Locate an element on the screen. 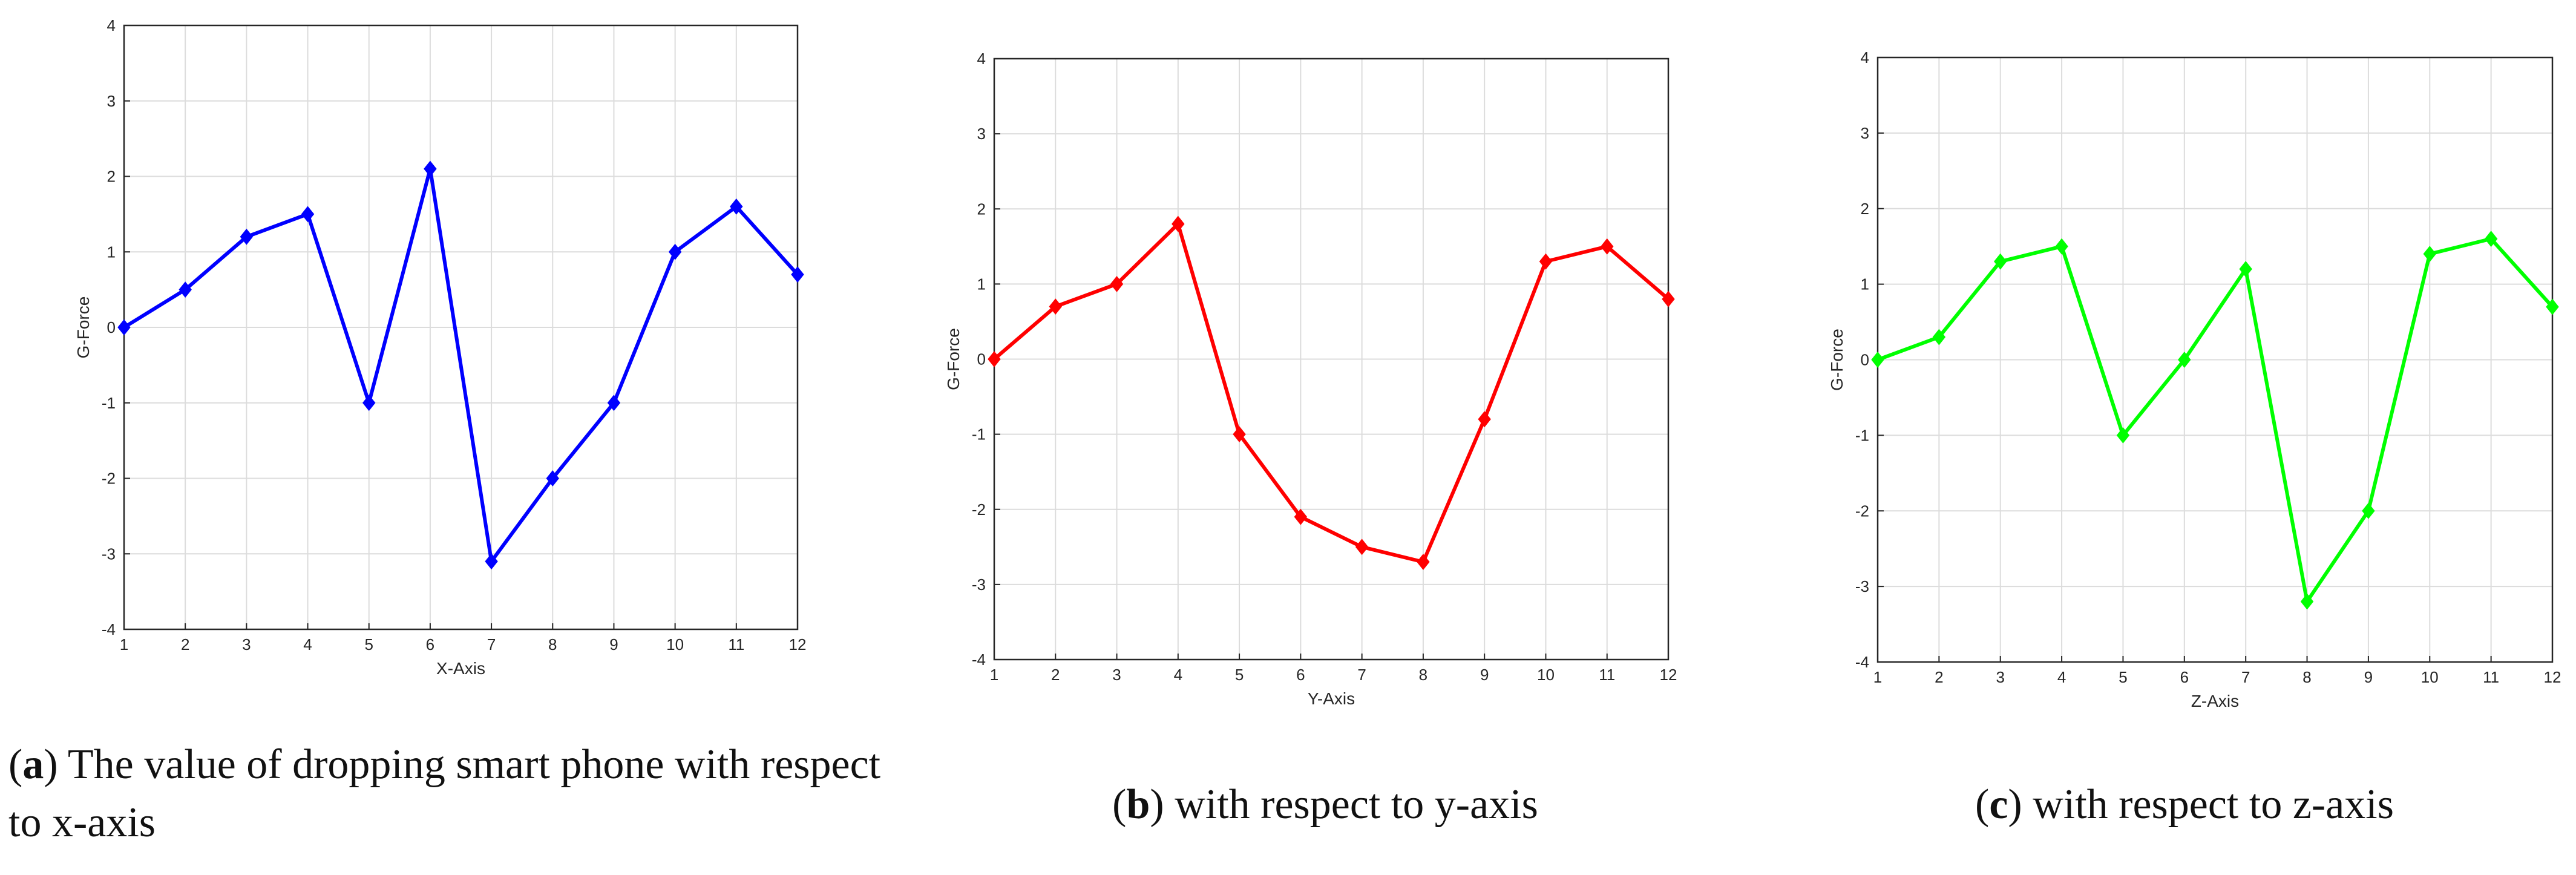 Image resolution: width=2576 pixels, height=875 pixels. caption-b-letter: b is located at coordinates (1138, 804).